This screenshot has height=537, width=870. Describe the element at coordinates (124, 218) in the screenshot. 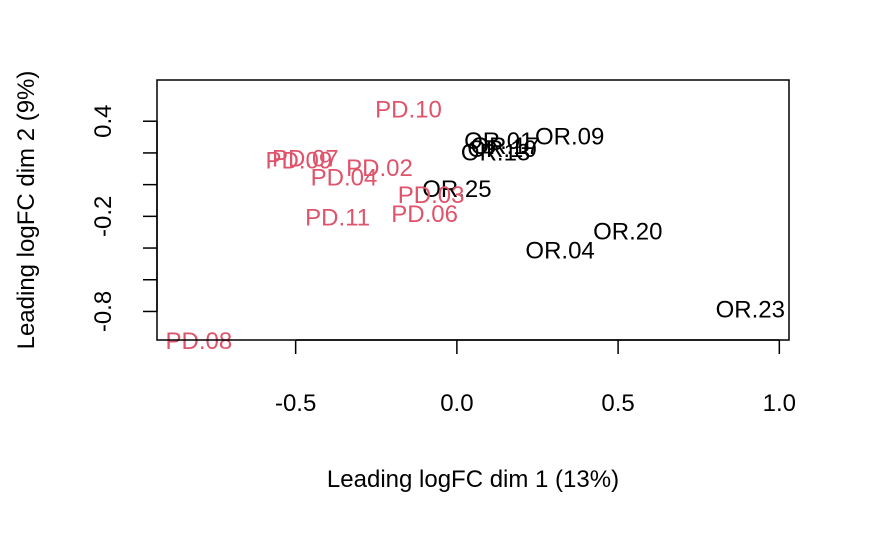

I see `y-axis: -0.8 -0.2 0.4` at that location.